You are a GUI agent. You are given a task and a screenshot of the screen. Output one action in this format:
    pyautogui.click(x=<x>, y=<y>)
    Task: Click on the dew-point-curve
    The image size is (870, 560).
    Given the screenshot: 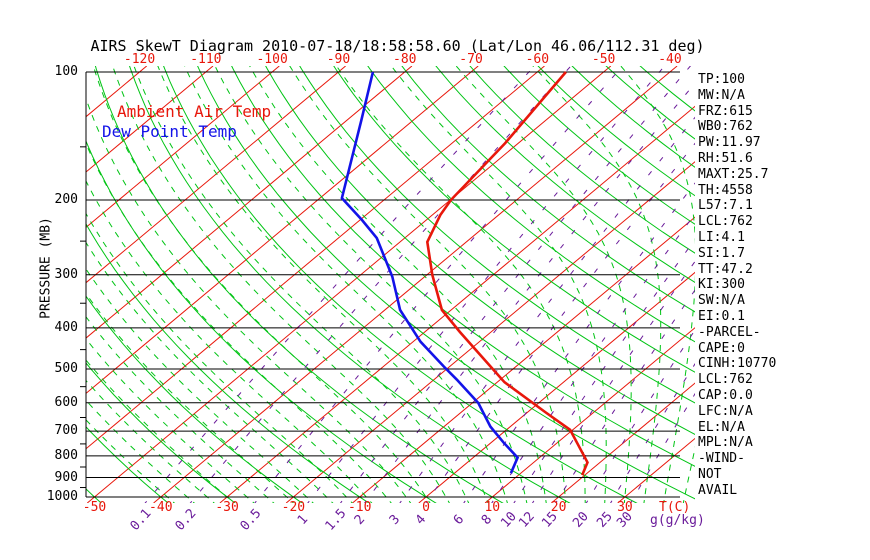 What is the action you would take?
    pyautogui.click(x=430, y=272)
    